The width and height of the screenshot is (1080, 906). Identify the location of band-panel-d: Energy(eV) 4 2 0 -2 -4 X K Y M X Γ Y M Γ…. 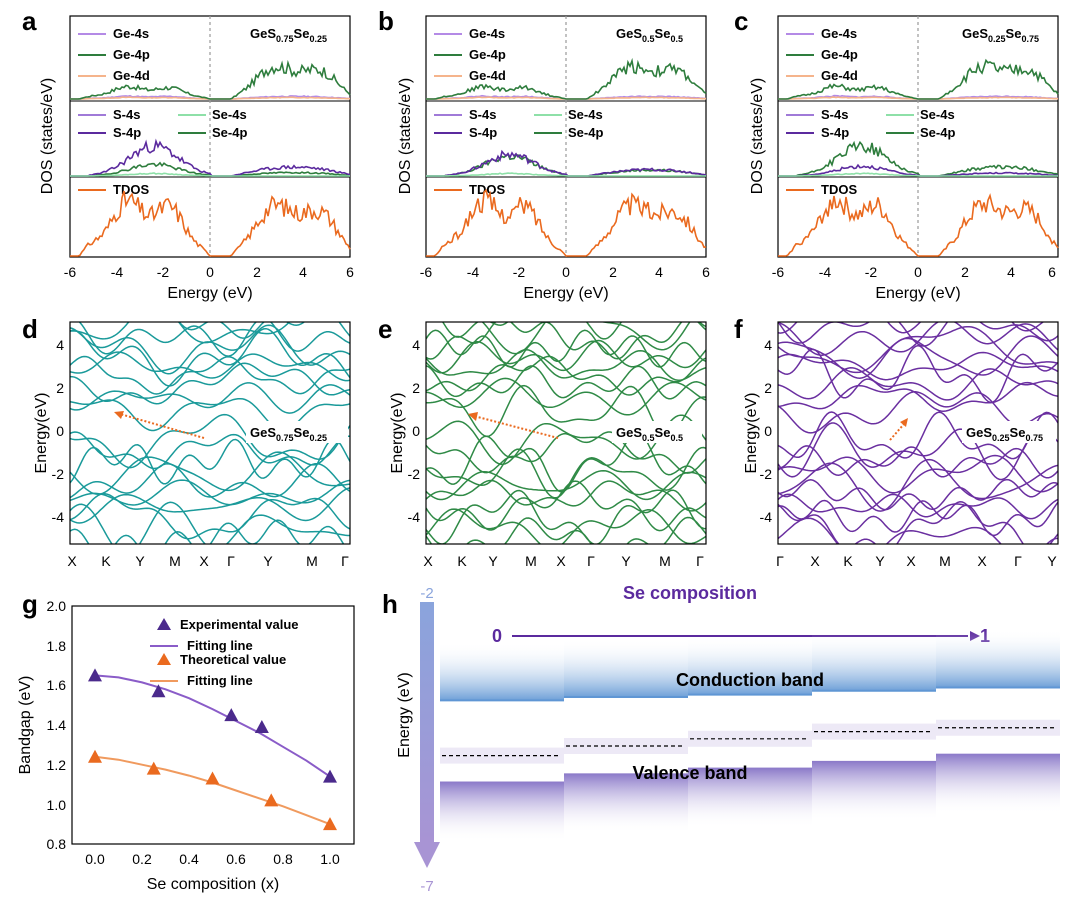
(192, 445).